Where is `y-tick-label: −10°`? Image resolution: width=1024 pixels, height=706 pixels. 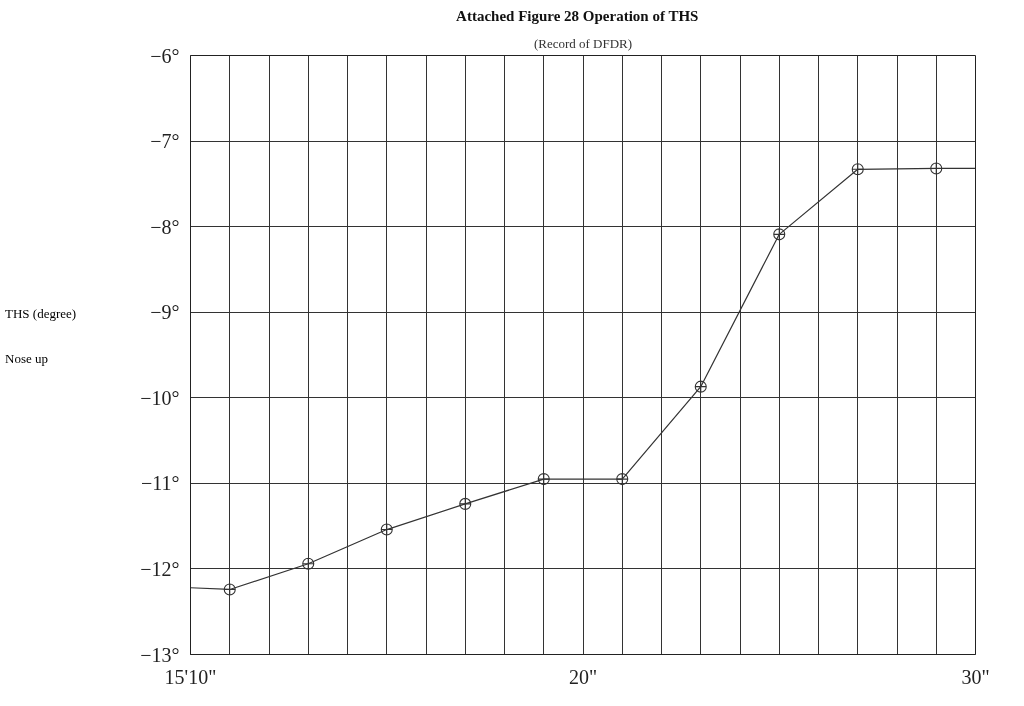
y-tick-label: −10° is located at coordinates (160, 397).